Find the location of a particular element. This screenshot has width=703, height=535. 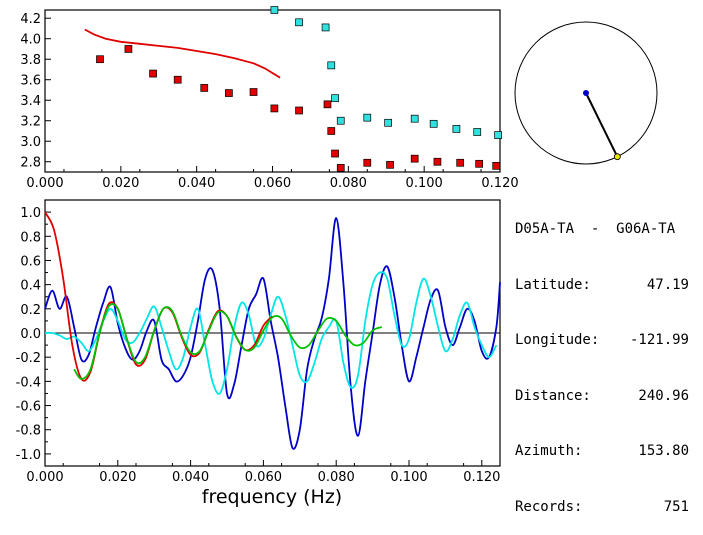

azimuth-line is located at coordinates (602, 125).